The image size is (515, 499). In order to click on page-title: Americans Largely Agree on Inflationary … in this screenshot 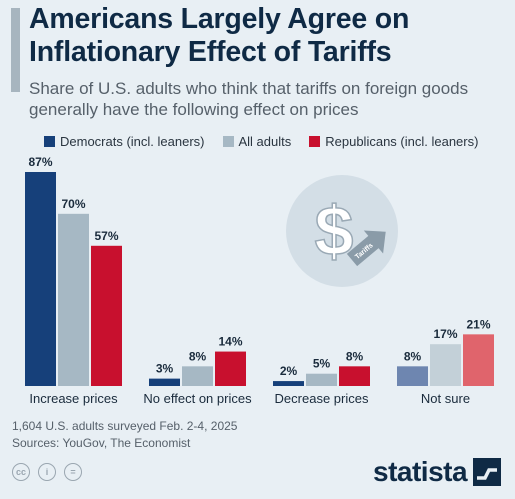, I will do `click(269, 36)`.